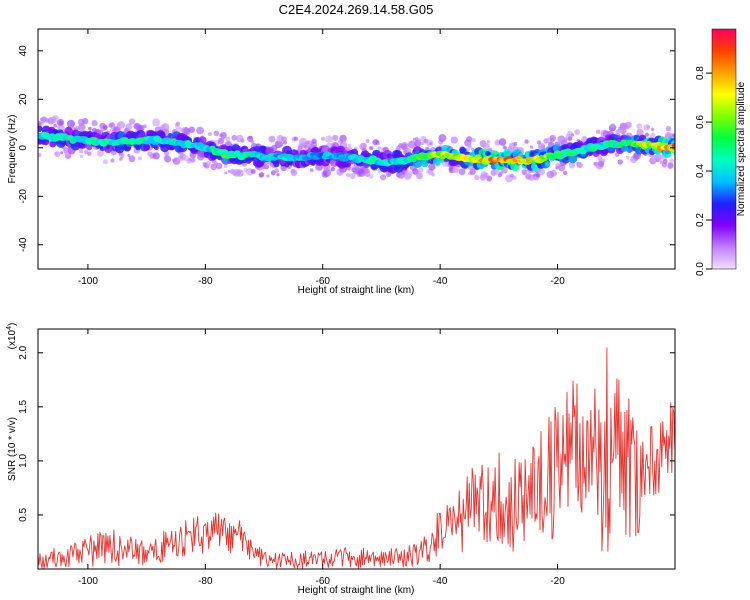 The width and height of the screenshot is (750, 600). Describe the element at coordinates (23, 196) in the screenshot. I see `y-tick-label: -20` at that location.